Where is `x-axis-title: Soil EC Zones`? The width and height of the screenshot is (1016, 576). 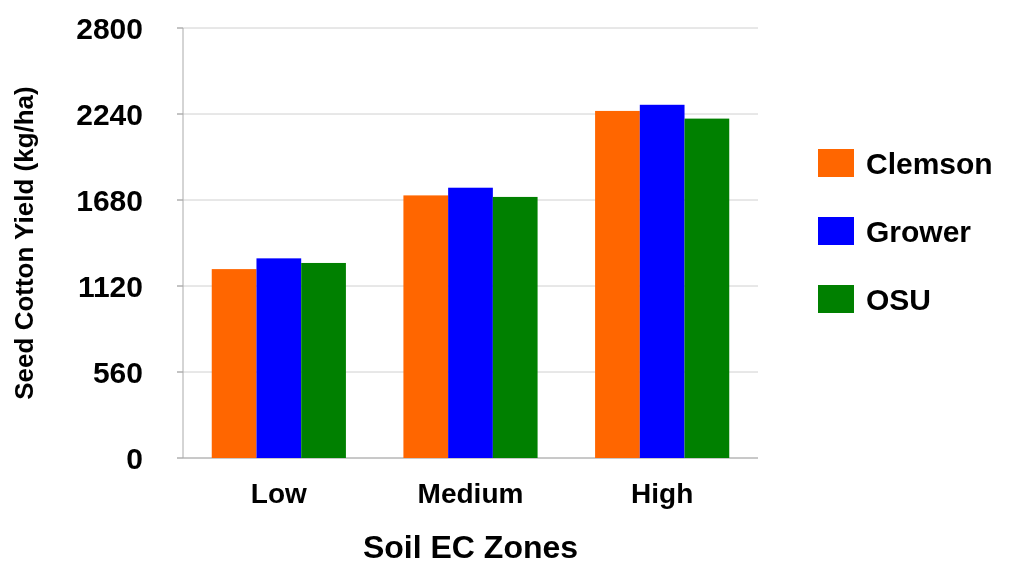
x-axis-title: Soil EC Zones is located at coordinates (470, 547).